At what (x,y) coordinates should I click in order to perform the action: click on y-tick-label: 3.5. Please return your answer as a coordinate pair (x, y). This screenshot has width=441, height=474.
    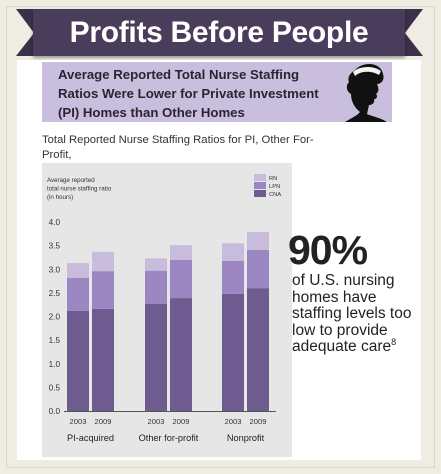
    Looking at the image, I should click on (55, 246).